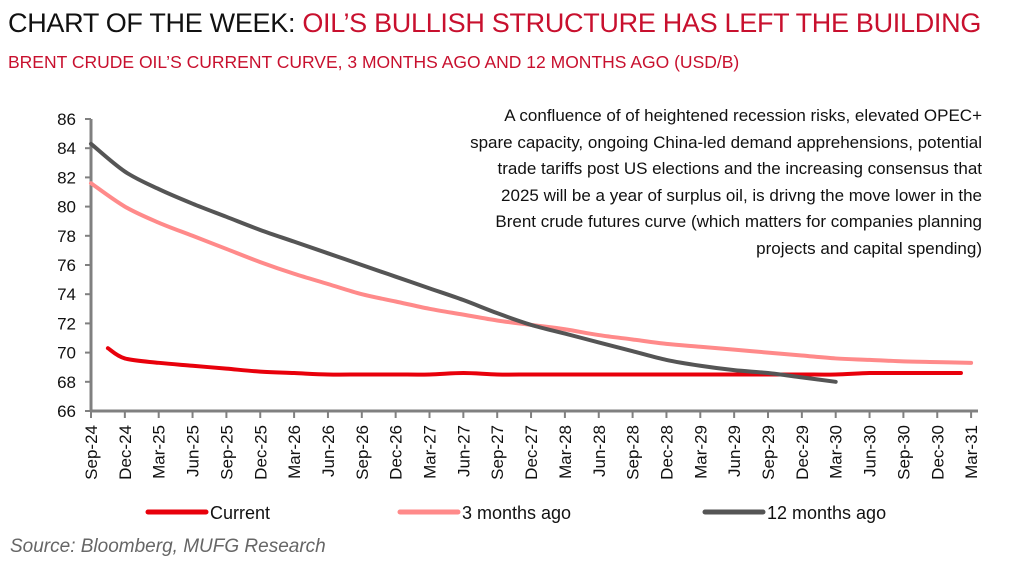 Image resolution: width=1022 pixels, height=570 pixels. What do you see at coordinates (516, 513) in the screenshot?
I see `legend-label: 3 months ago` at bounding box center [516, 513].